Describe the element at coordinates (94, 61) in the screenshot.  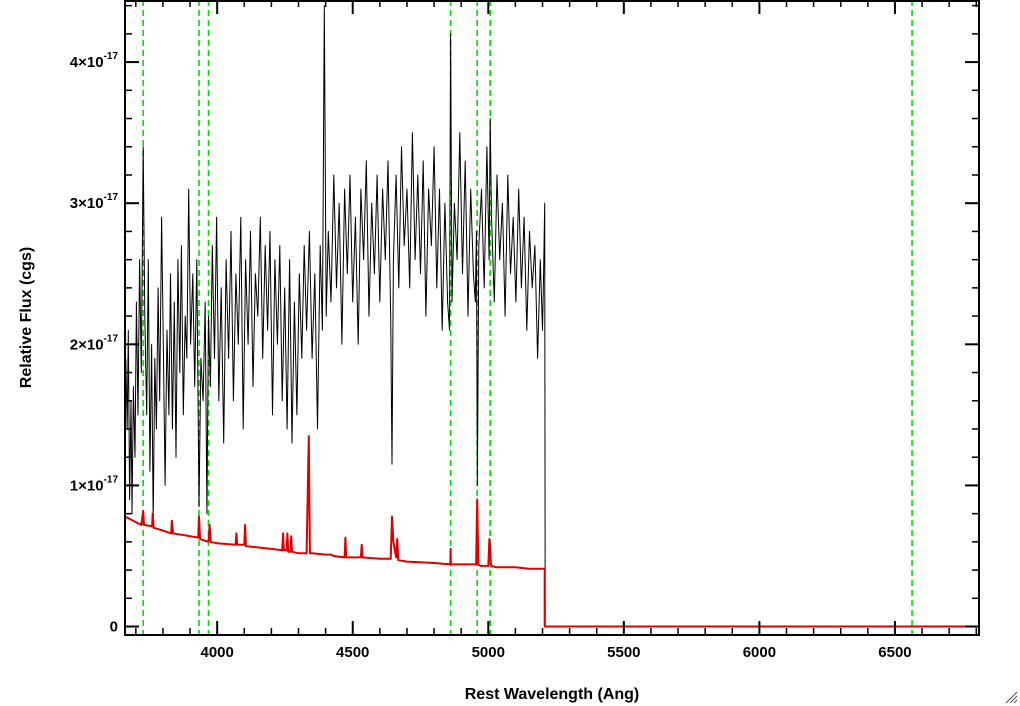
I see `y-tick-label: 4×10⁻¹⁷` at that location.